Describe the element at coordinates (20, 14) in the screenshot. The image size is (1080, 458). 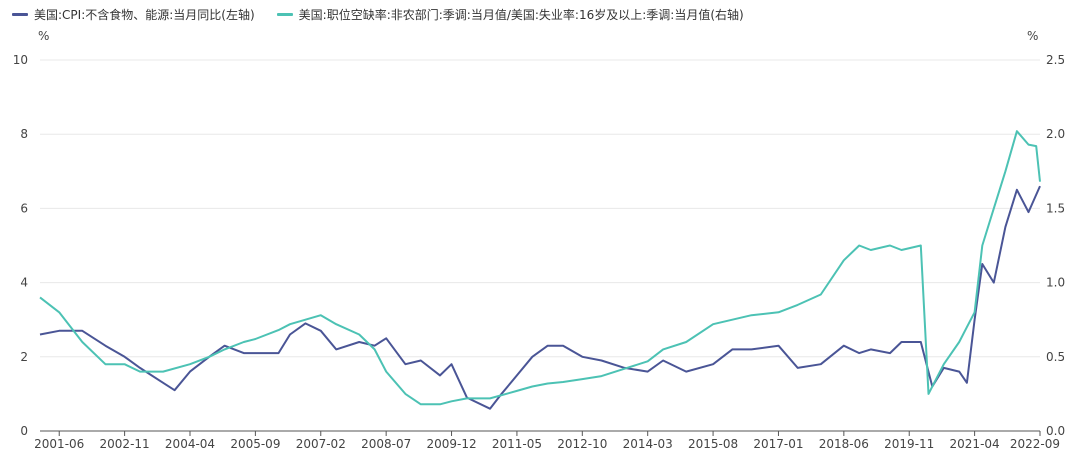
I see `legend-swatch-series1` at that location.